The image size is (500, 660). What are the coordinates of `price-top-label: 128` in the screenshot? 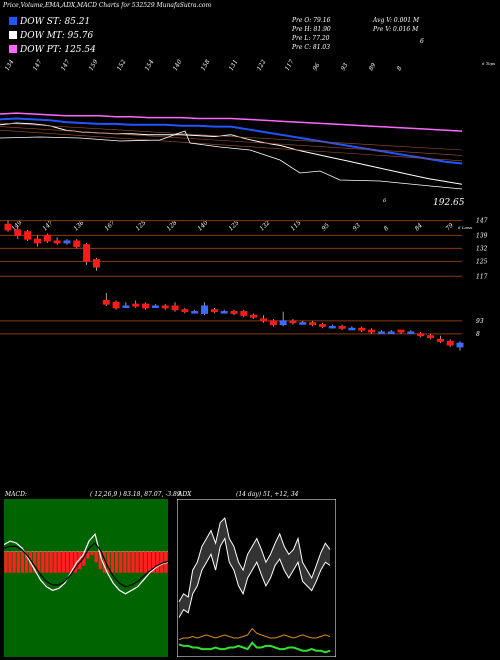 It's located at (171, 225).